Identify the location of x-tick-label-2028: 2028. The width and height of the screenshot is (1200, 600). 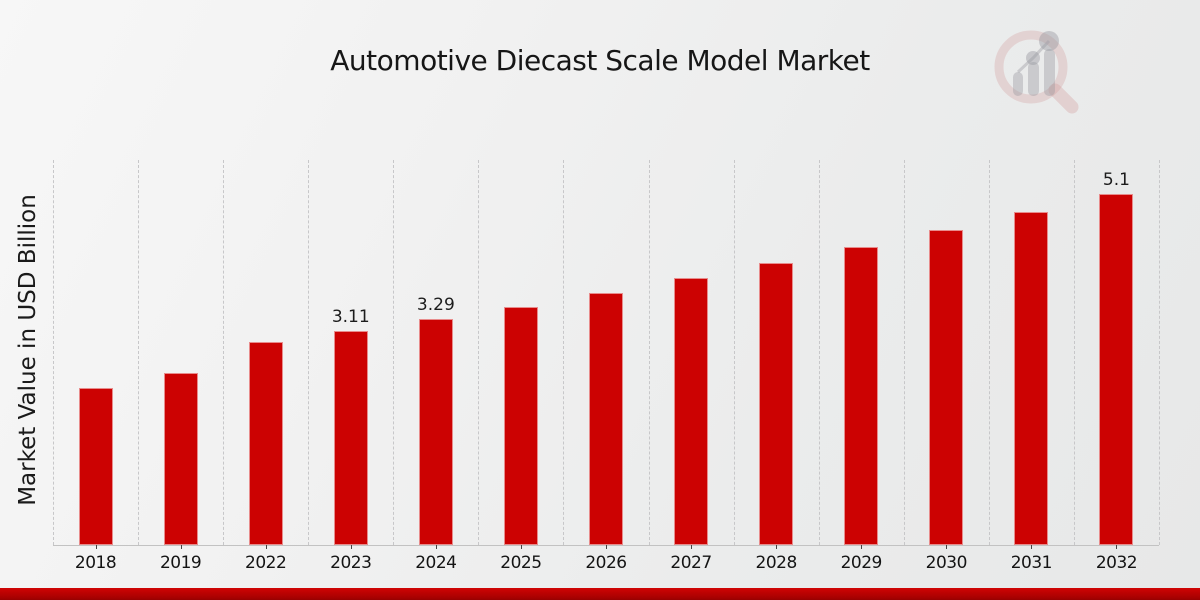
(776, 563).